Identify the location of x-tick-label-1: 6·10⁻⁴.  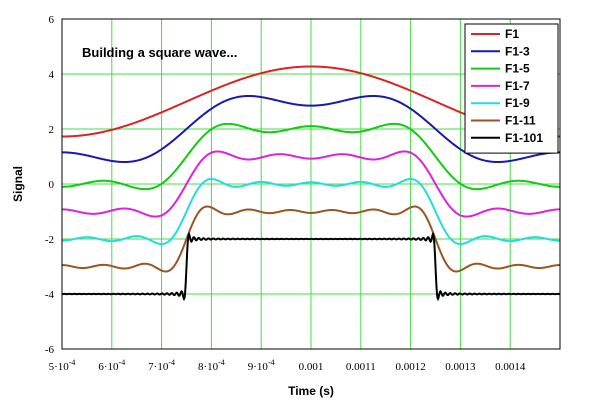
(111, 365).